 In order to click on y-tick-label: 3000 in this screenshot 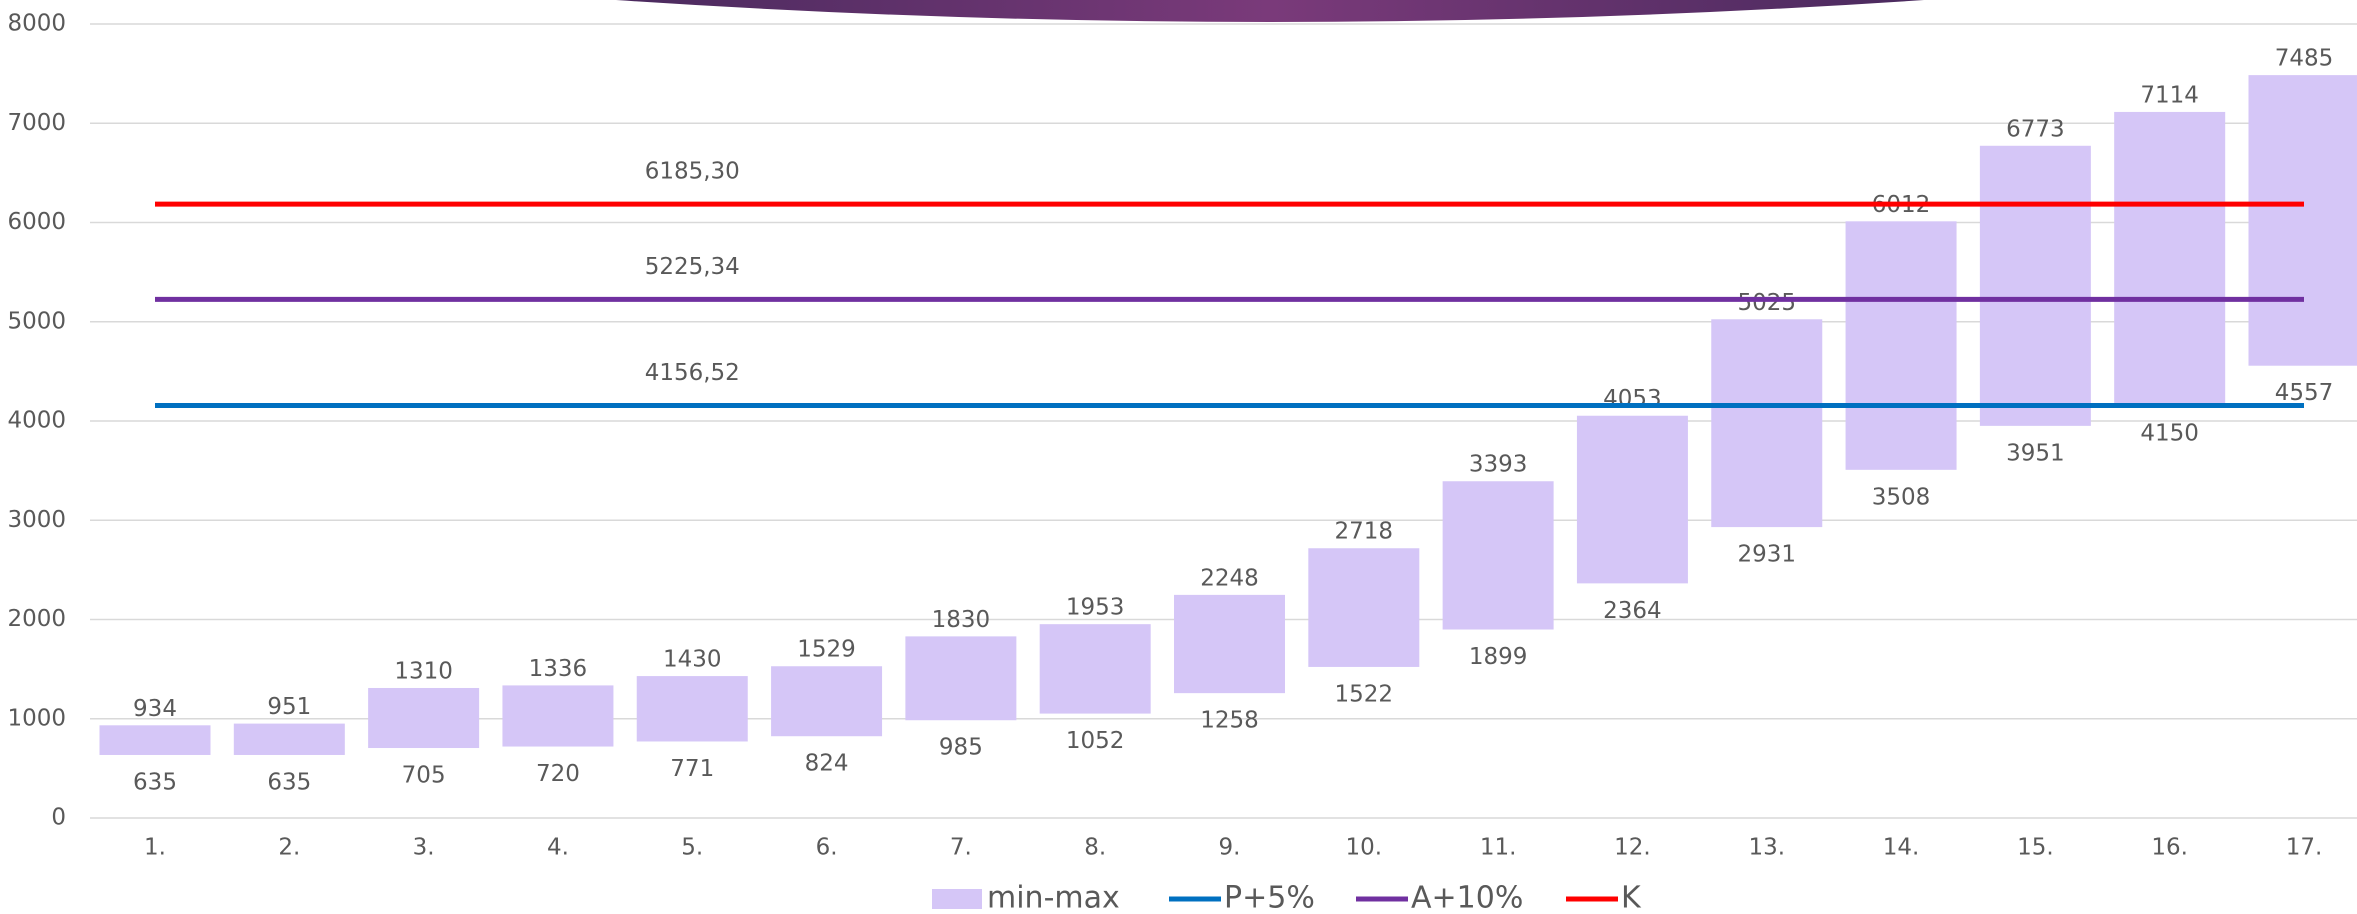, I will do `click(36, 520)`.